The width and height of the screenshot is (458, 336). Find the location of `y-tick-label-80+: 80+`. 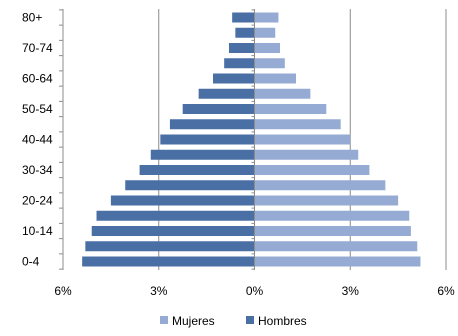

y-tick-label-80+: 80+ is located at coordinates (32, 18).